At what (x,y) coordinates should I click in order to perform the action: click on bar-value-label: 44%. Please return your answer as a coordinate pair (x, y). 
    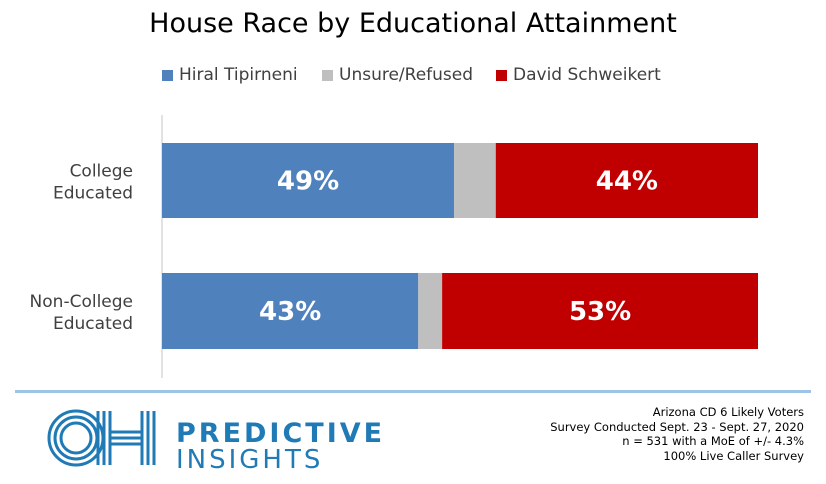
    Looking at the image, I should click on (627, 182).